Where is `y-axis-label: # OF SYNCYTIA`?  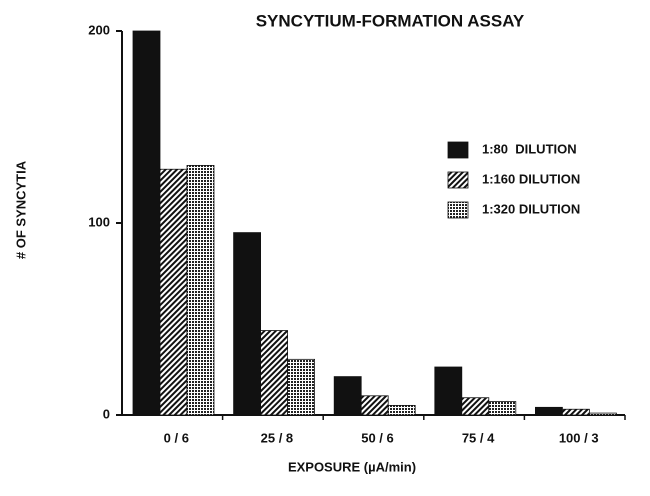 y-axis-label: # OF SYNCYTIA is located at coordinates (20, 209).